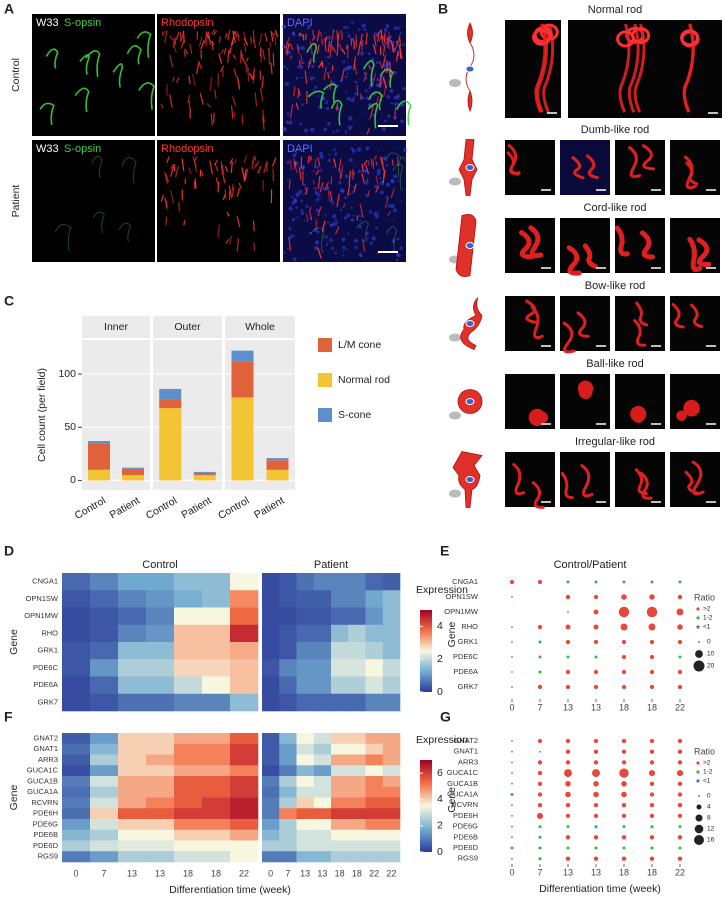 This screenshot has height=902, width=724. What do you see at coordinates (46, 823) in the screenshot?
I see `gene-label: PDE6G` at bounding box center [46, 823].